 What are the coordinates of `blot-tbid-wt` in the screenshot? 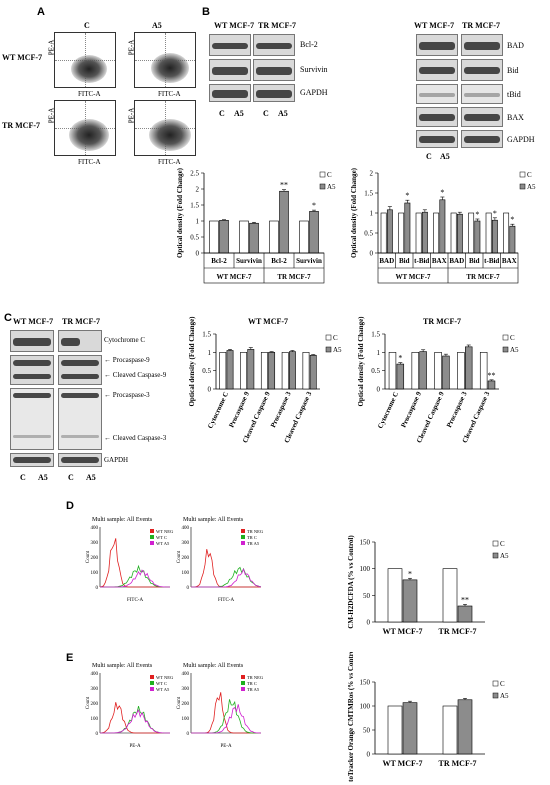 It's located at (437, 94).